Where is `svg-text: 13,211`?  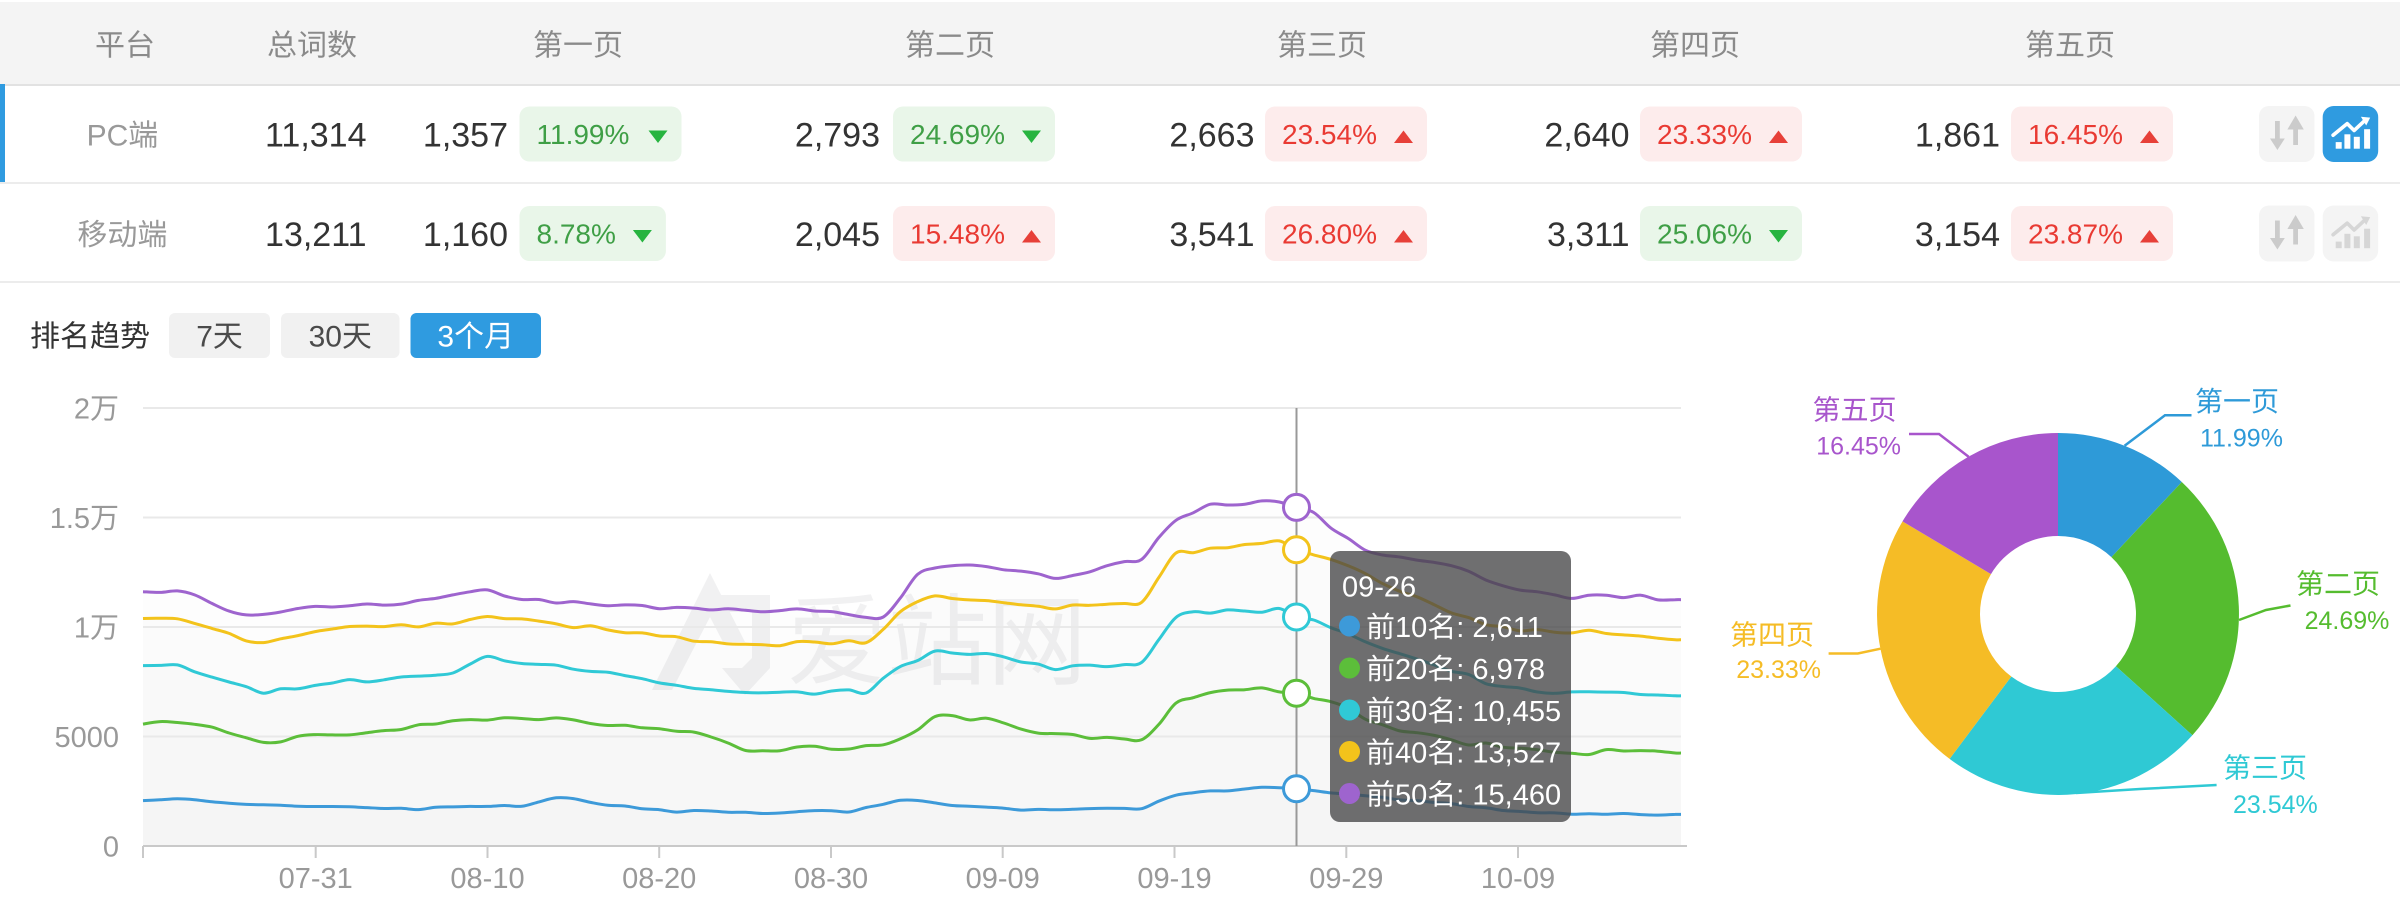
svg-text: 13,211 is located at coordinates (315, 235).